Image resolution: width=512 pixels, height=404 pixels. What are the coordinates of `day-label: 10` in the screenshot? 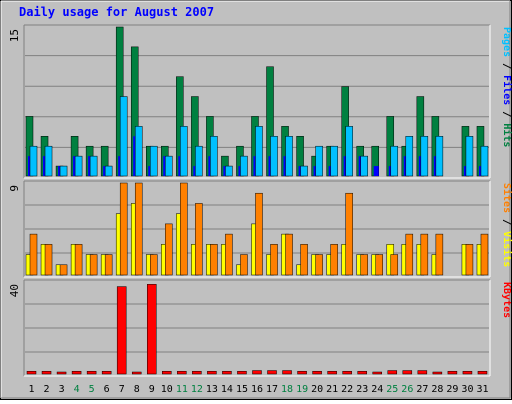 It's located at (167, 389).